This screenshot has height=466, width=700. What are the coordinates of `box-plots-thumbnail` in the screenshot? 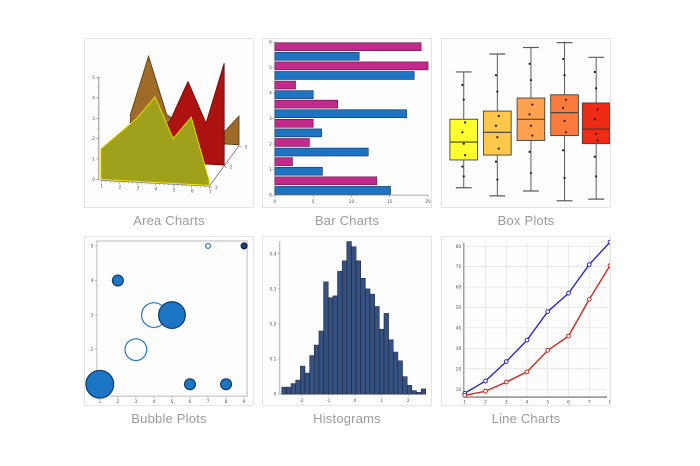 It's located at (526, 123).